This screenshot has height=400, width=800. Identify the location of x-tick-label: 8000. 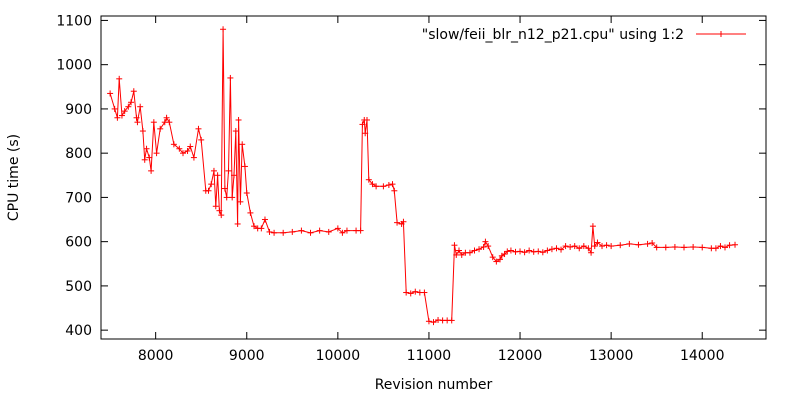
(156, 356).